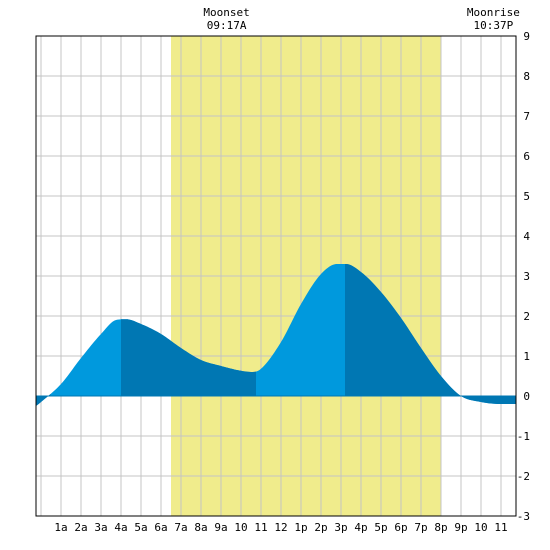 The height and width of the screenshot is (550, 550). What do you see at coordinates (523, 476) in the screenshot?
I see `y-tick-label: -2` at bounding box center [523, 476].